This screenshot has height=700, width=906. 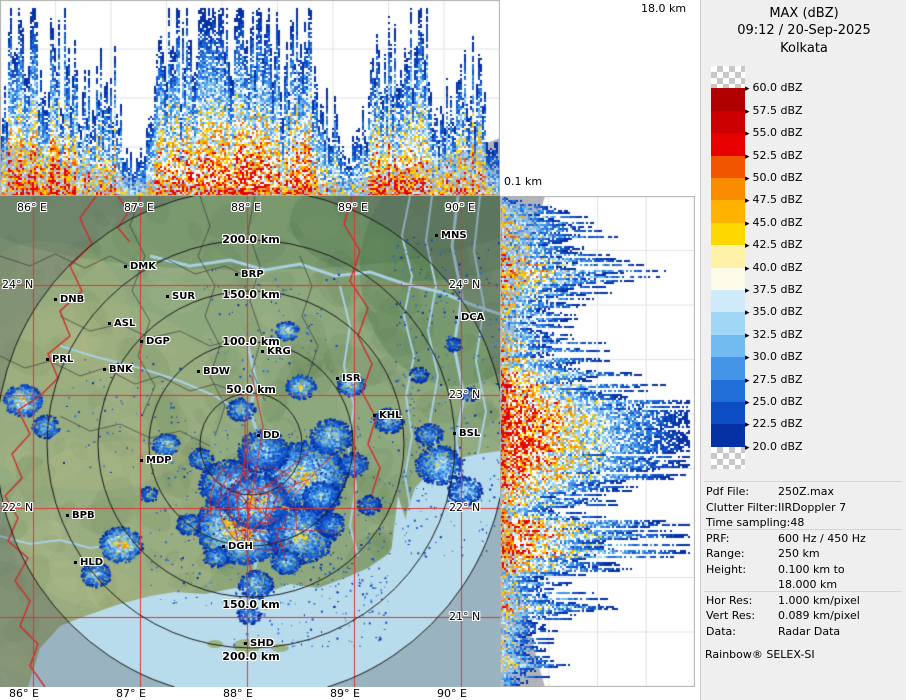 What do you see at coordinates (812, 507) in the screenshot?
I see `metadata-value: IIRDoppler 7` at bounding box center [812, 507].